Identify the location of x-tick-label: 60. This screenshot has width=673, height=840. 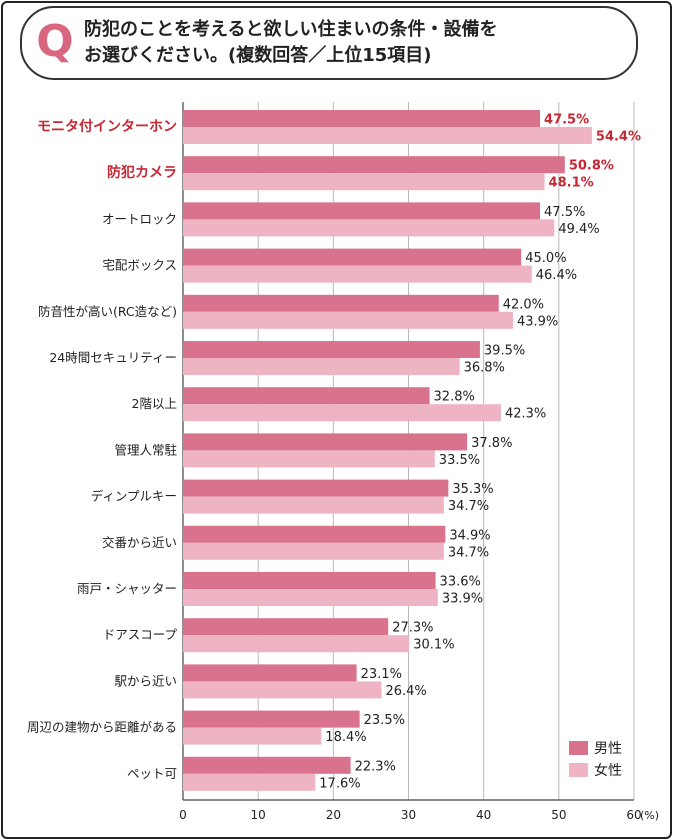
(633, 815).